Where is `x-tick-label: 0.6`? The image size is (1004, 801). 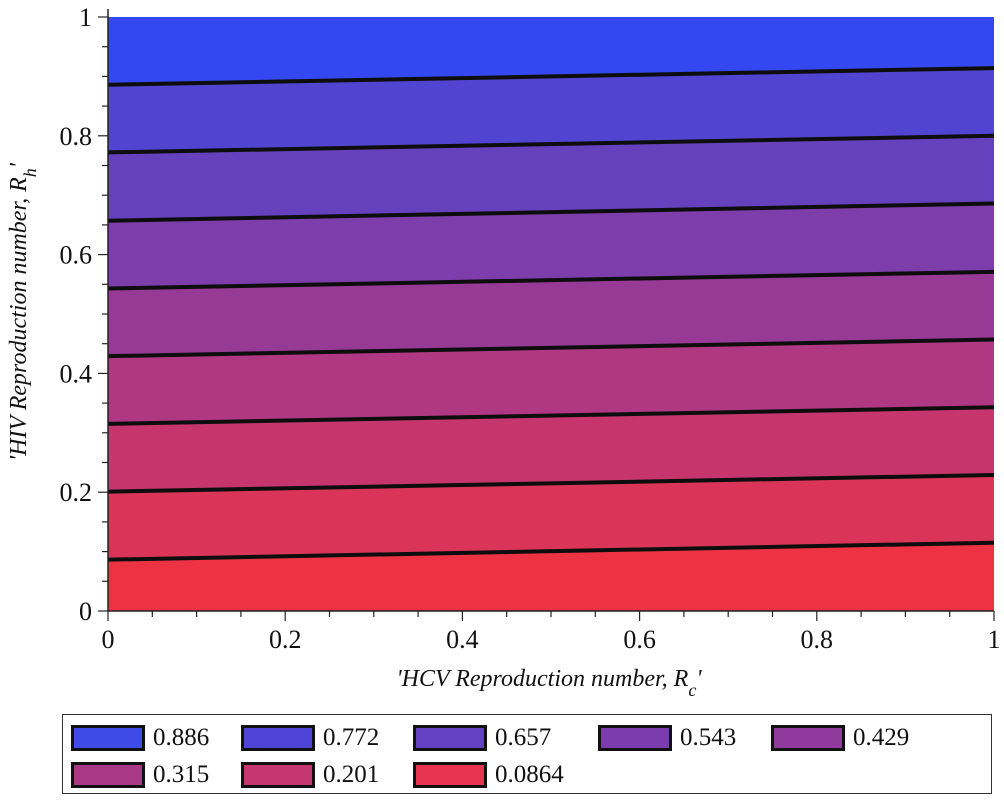 x-tick-label: 0.6 is located at coordinates (639, 639).